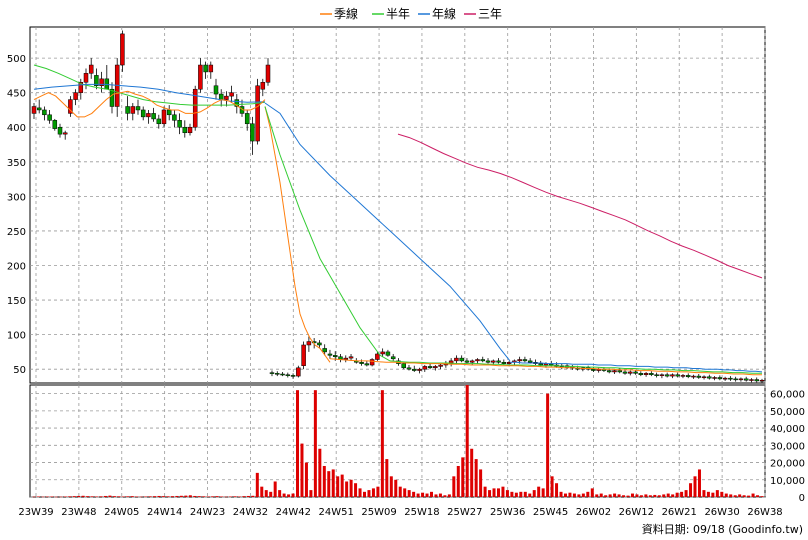 This screenshot has width=808, height=540. Describe the element at coordinates (507, 512) in the screenshot. I see `x-tick-label: 25W36` at that location.